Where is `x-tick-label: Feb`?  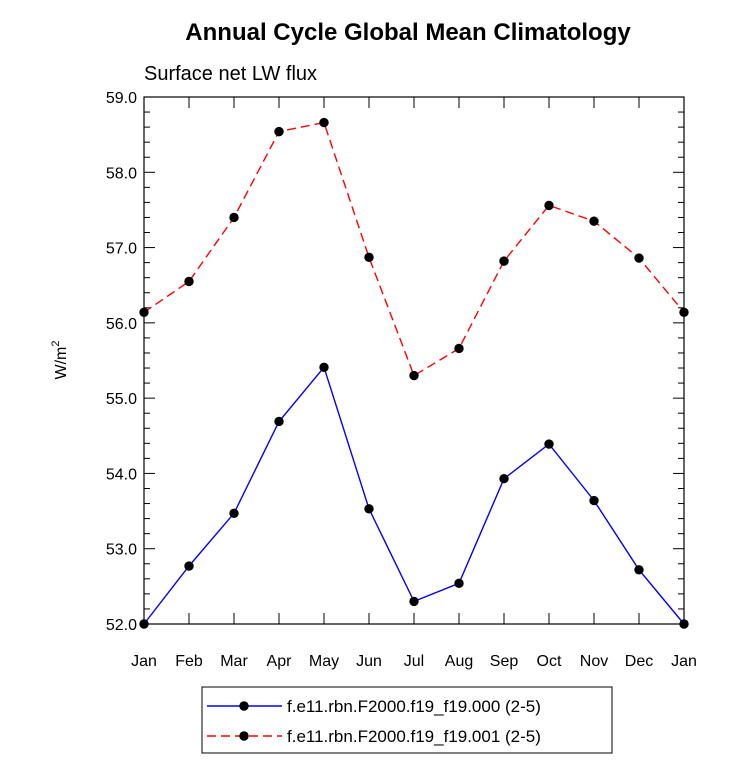 x-tick-label: Feb is located at coordinates (189, 661).